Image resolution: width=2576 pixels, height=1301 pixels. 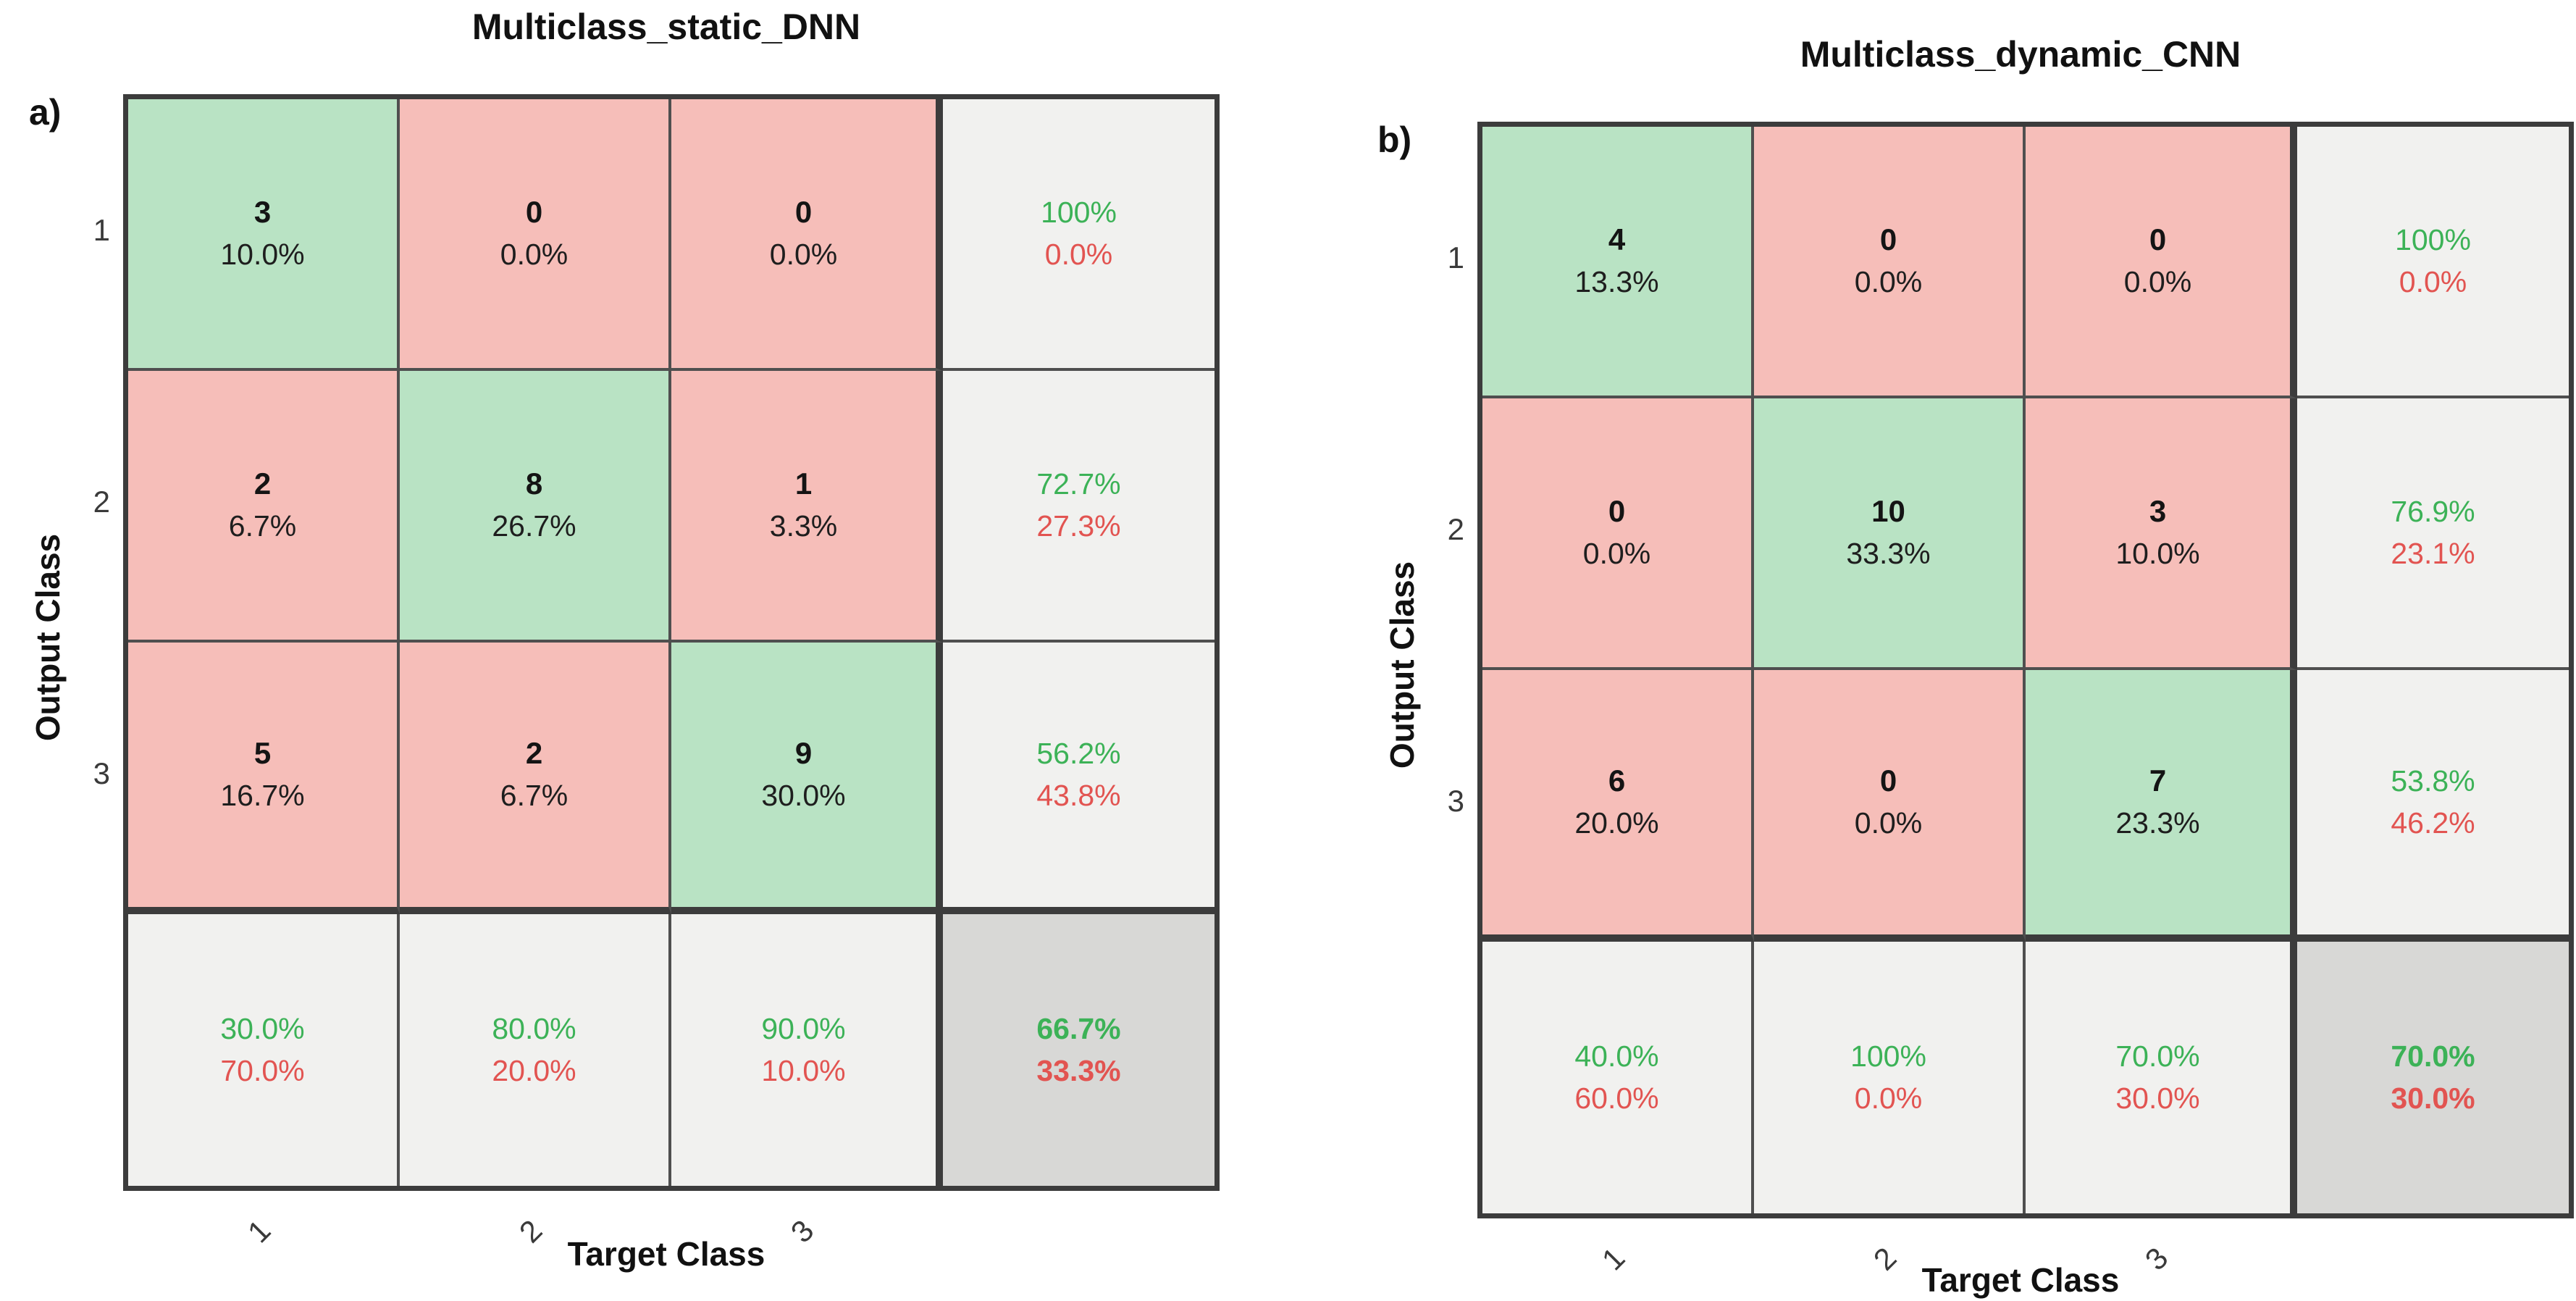 I want to click on summary-cell: 30.0% 70.0%, so click(x=264, y=1050).